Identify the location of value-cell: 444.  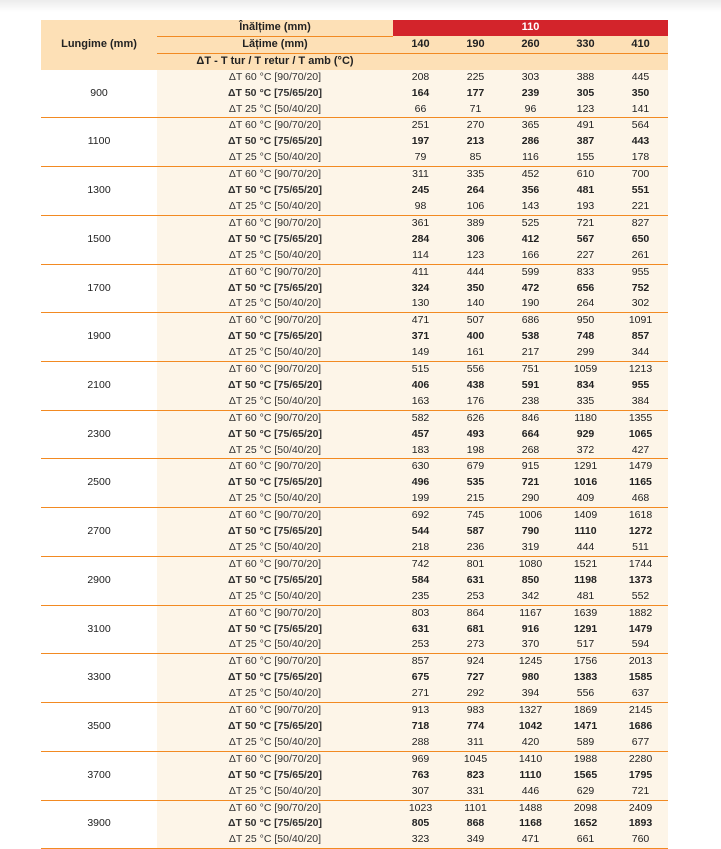
(585, 548).